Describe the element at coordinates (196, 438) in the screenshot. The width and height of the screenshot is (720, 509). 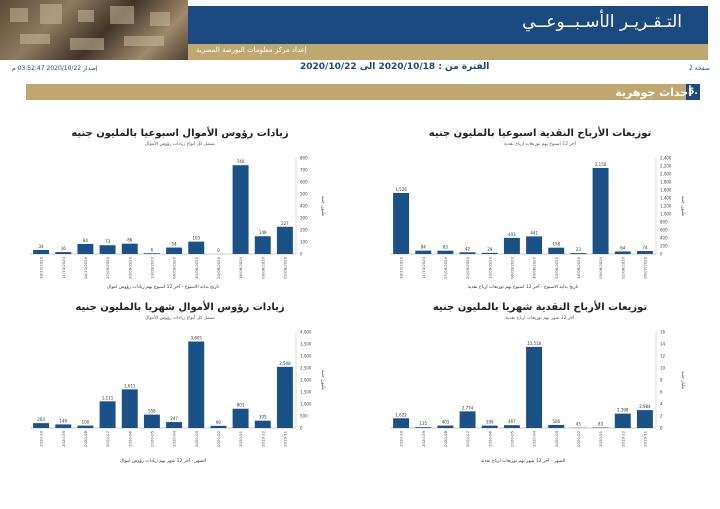
I see `x-tick-label: 2020-03` at that location.